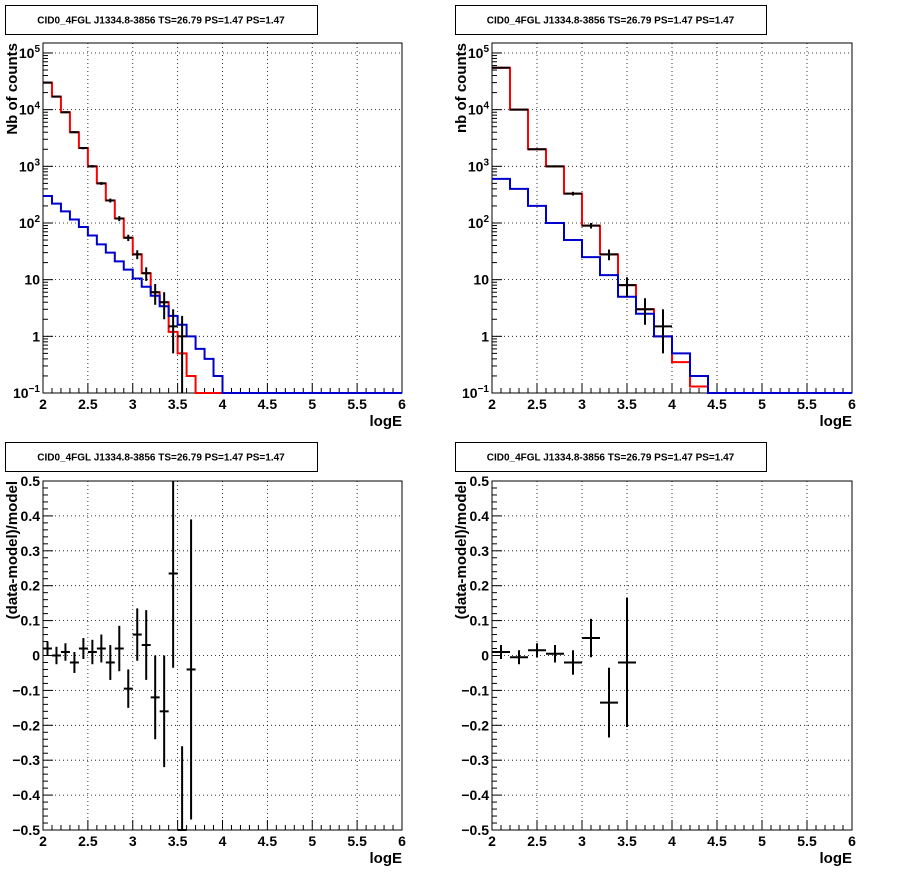 This screenshot has height=875, width=898. Describe the element at coordinates (461, 88) in the screenshot. I see `y-axis-label: nb of counts` at that location.